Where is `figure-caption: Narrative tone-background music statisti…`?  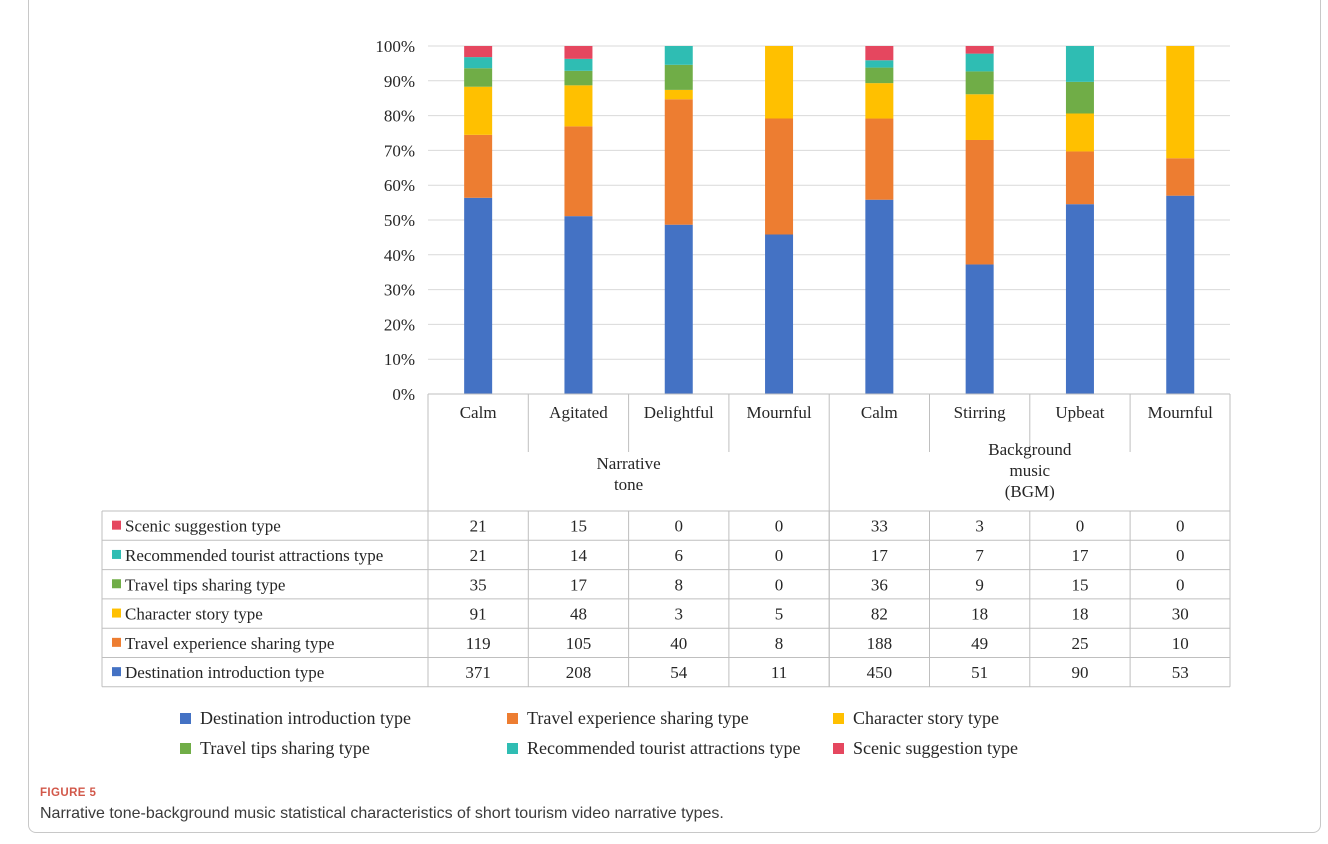
figure-caption: Narrative tone-background music statisti… is located at coordinates (382, 813).